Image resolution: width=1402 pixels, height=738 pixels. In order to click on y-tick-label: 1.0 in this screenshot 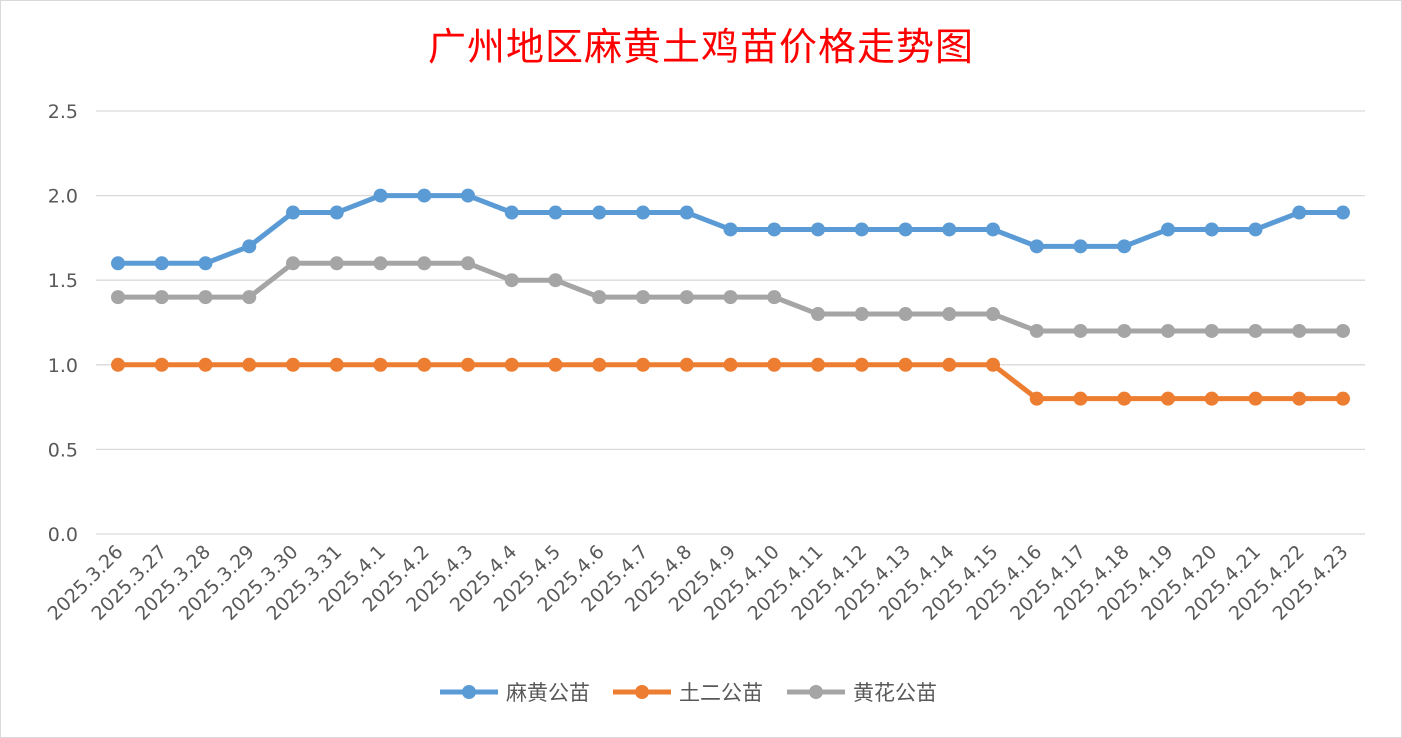, I will do `click(63, 366)`.